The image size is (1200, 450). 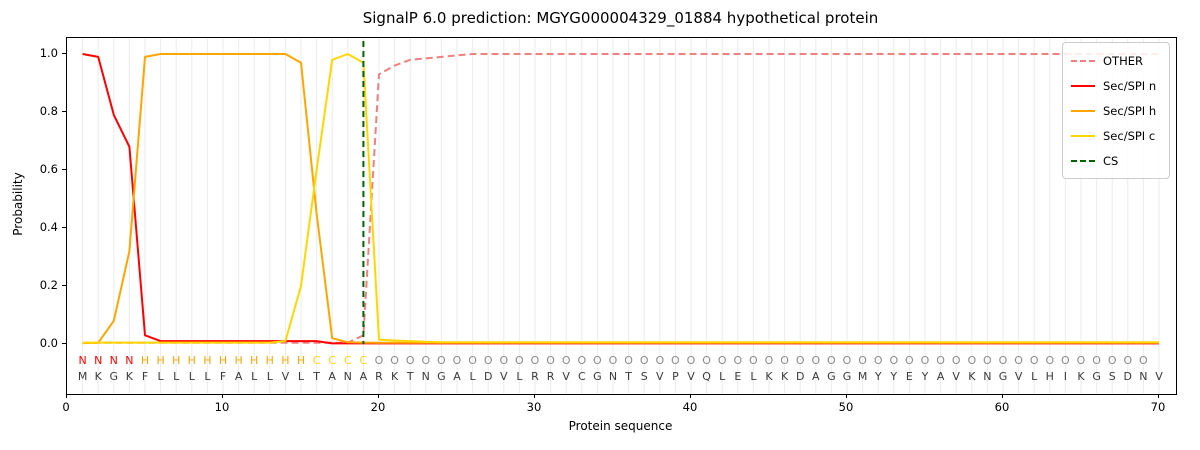 I want to click on sequence-letter: R, so click(x=550, y=376).